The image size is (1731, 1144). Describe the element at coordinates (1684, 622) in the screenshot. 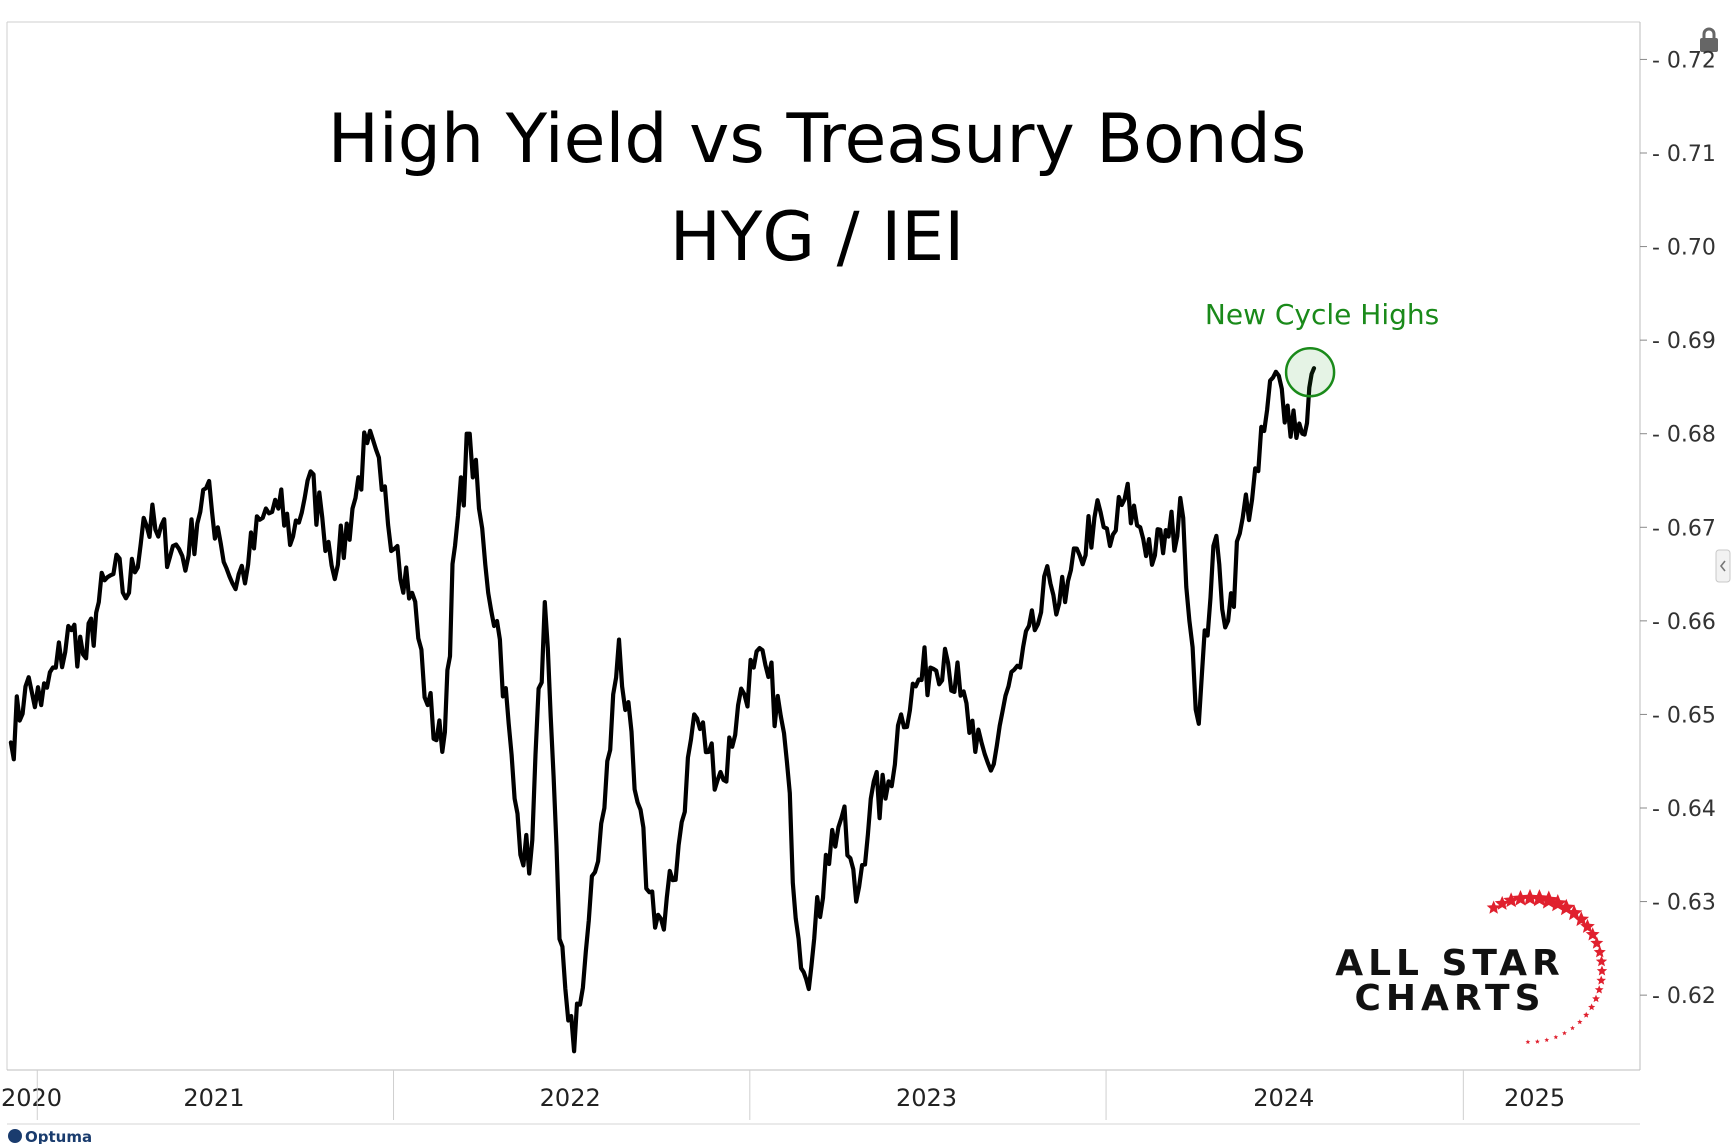

I see `y-tick-label: - 0.66` at that location.